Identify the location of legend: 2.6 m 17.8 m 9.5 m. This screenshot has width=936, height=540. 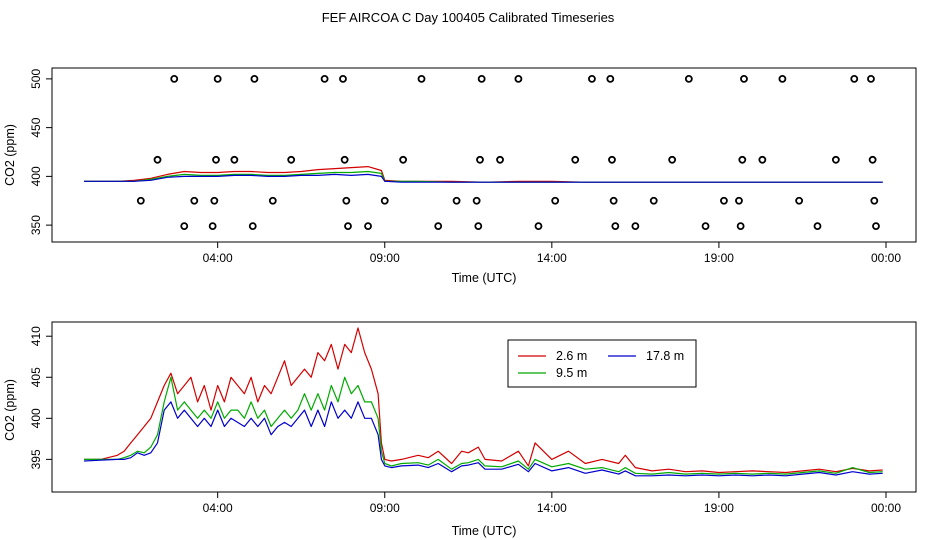
(602, 363).